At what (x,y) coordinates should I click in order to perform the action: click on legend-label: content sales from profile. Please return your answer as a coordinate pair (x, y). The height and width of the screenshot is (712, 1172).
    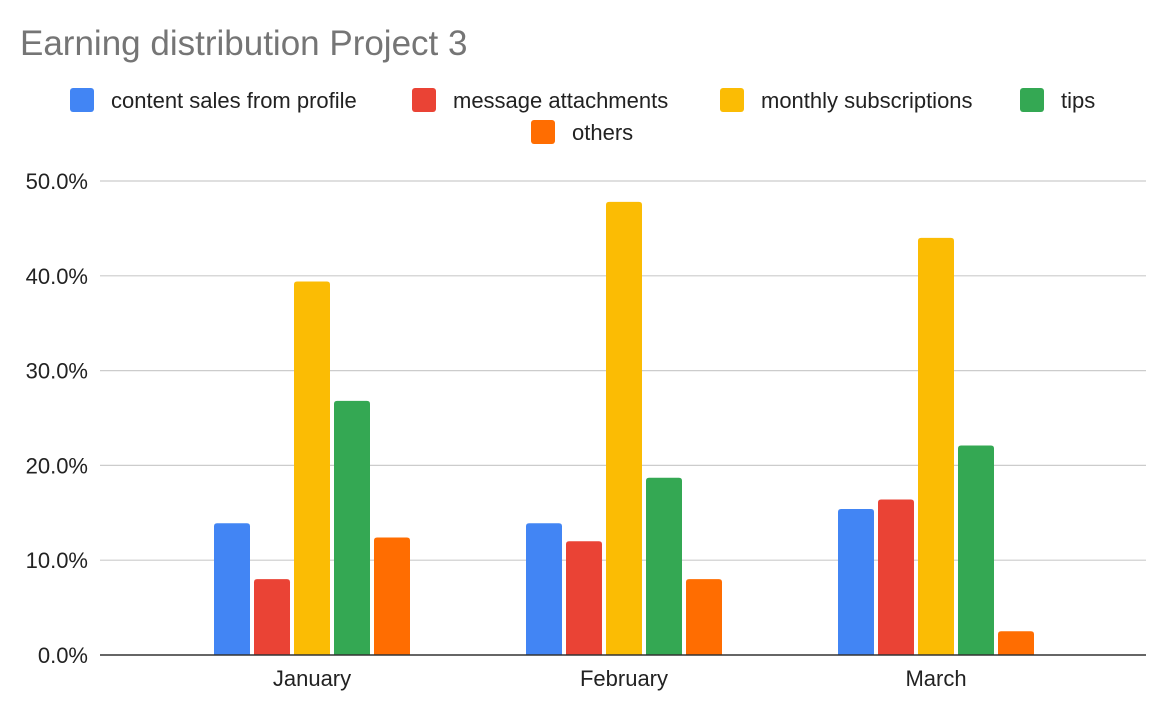
    Looking at the image, I should click on (234, 100).